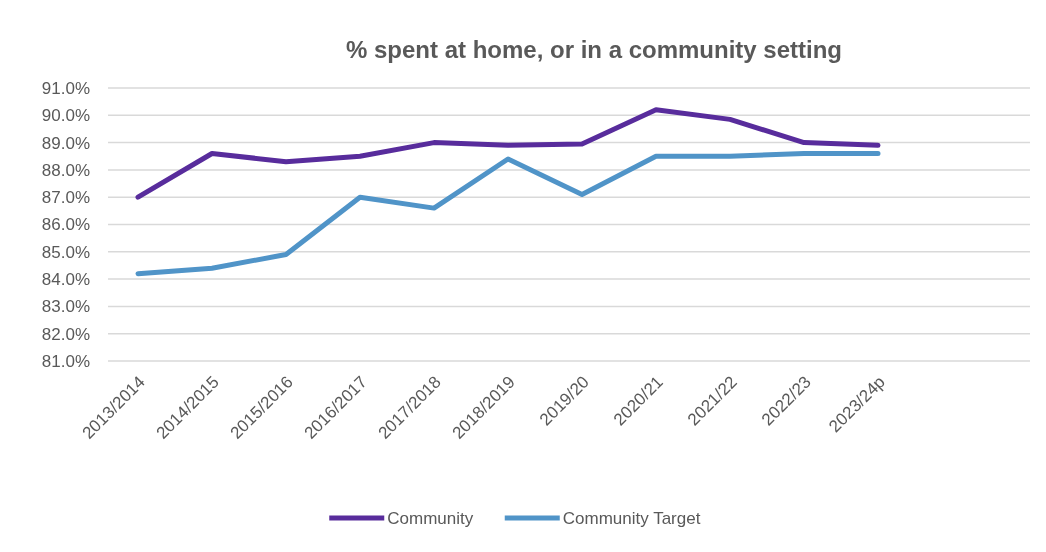  Describe the element at coordinates (65, 170) in the screenshot. I see `y-tick-label: 88.0%` at that location.